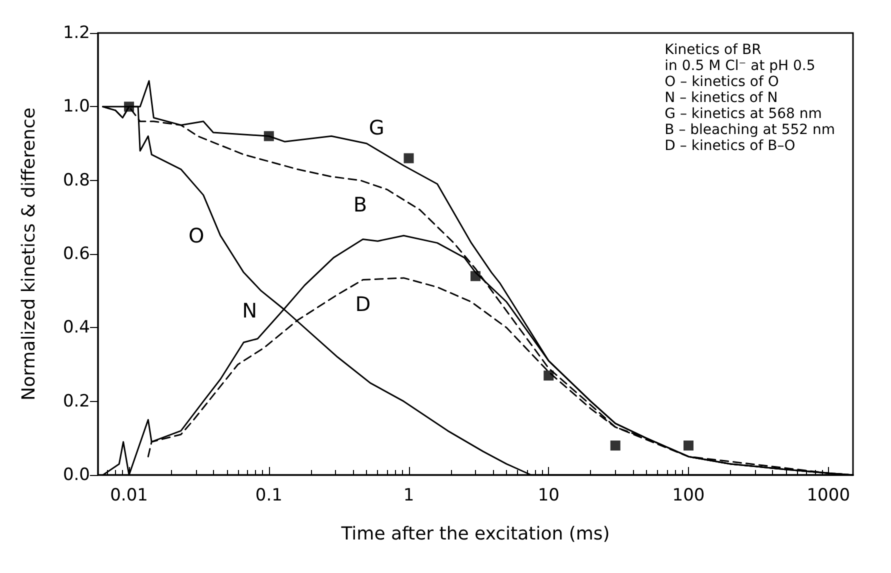 This screenshot has width=891, height=573. Describe the element at coordinates (828, 496) in the screenshot. I see `x-tick-label: 1000` at that location.